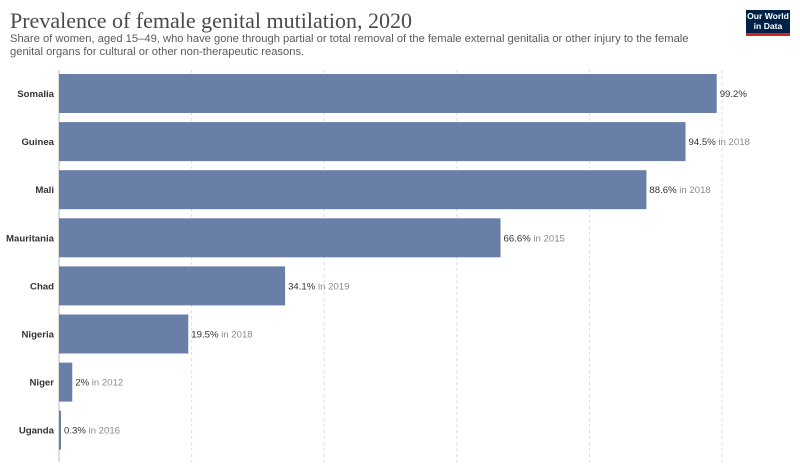  What do you see at coordinates (42, 286) in the screenshot?
I see `category-label: Chad` at bounding box center [42, 286].